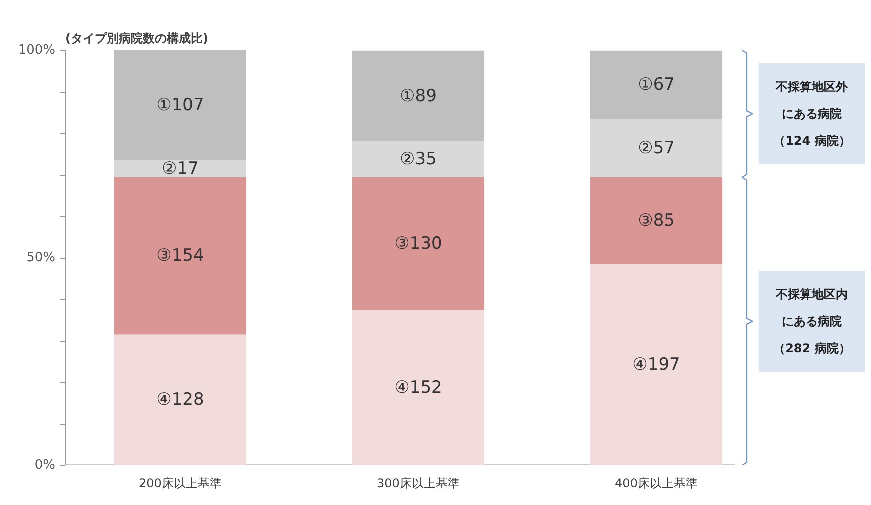  I want to click on y-tick-label: 50%, so click(41, 258).